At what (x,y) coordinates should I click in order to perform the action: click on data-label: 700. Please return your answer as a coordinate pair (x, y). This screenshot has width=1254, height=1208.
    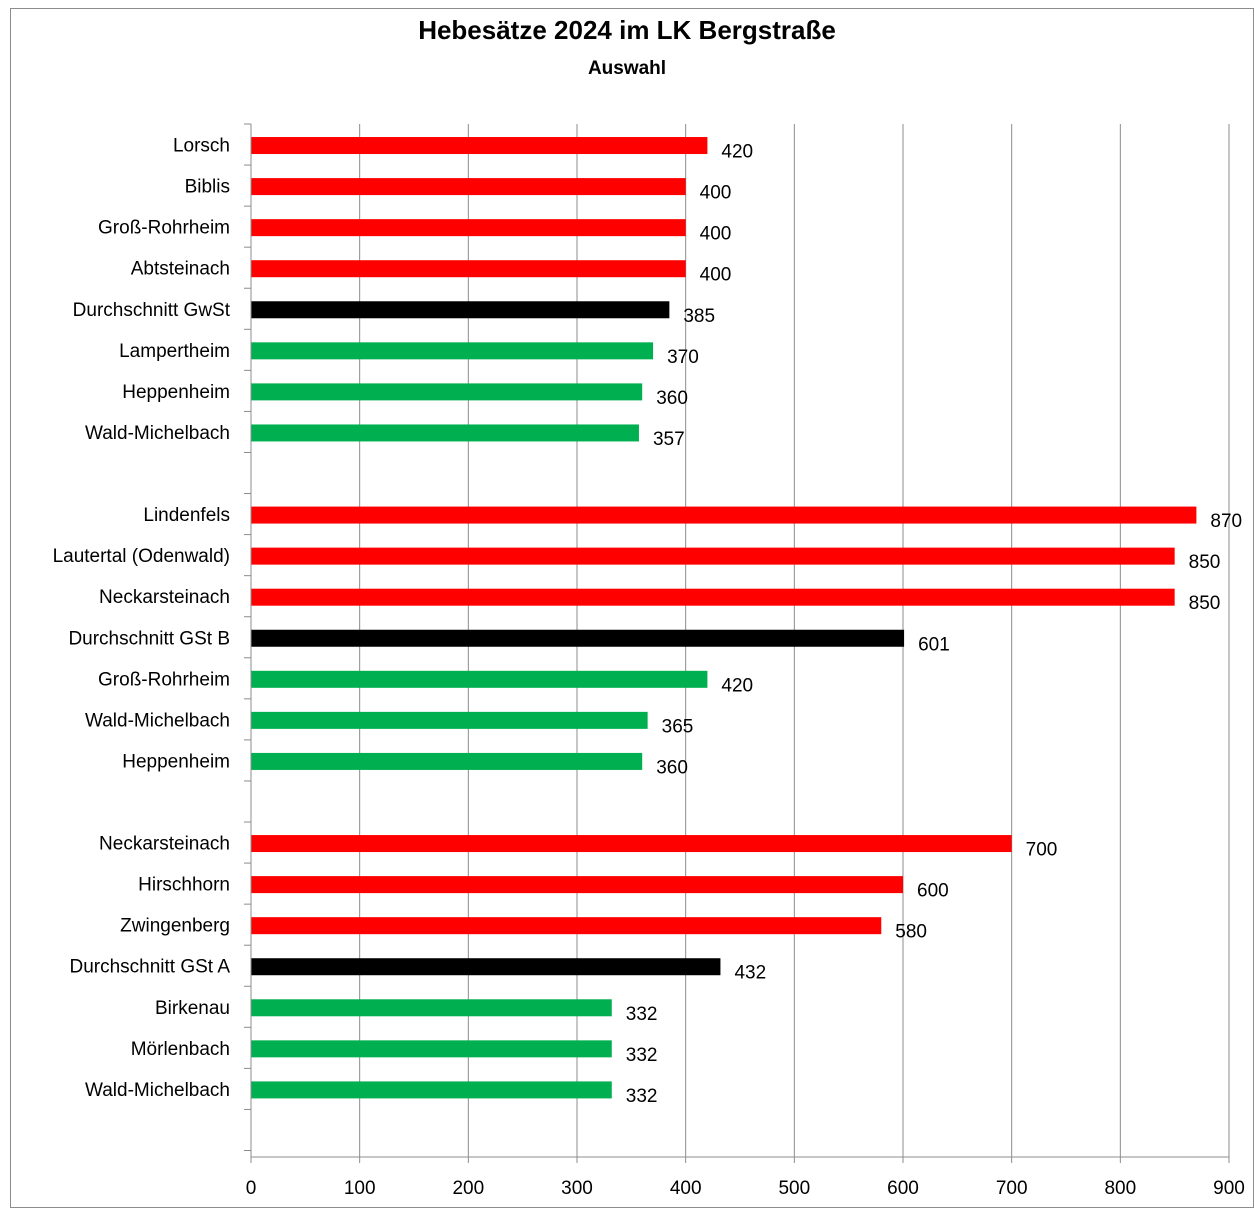
    Looking at the image, I should click on (1042, 850).